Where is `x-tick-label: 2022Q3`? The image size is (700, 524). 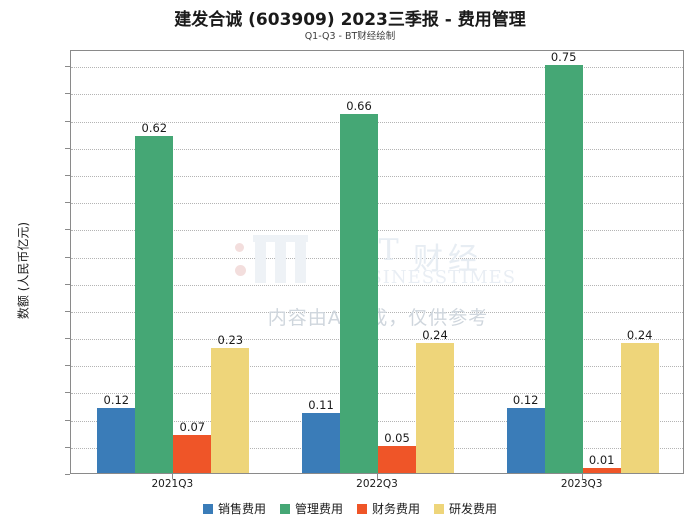
x-tick-label: 2022Q3 is located at coordinates (377, 484).